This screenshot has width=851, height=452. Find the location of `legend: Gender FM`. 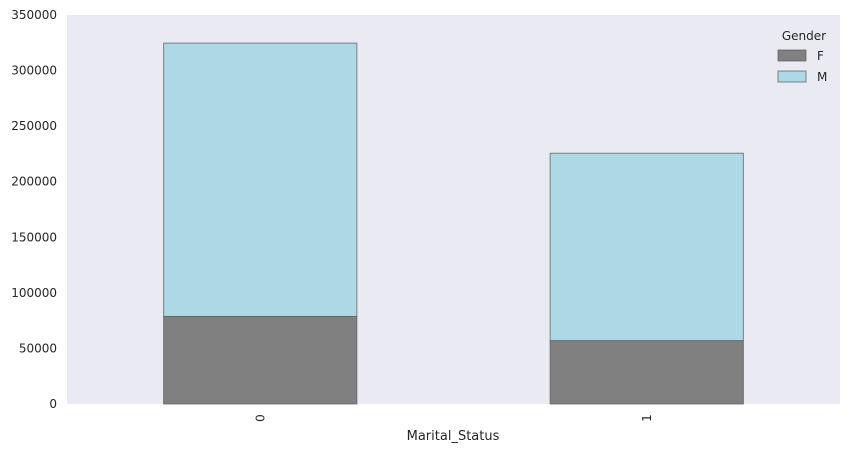

legend: Gender FM is located at coordinates (802, 56).